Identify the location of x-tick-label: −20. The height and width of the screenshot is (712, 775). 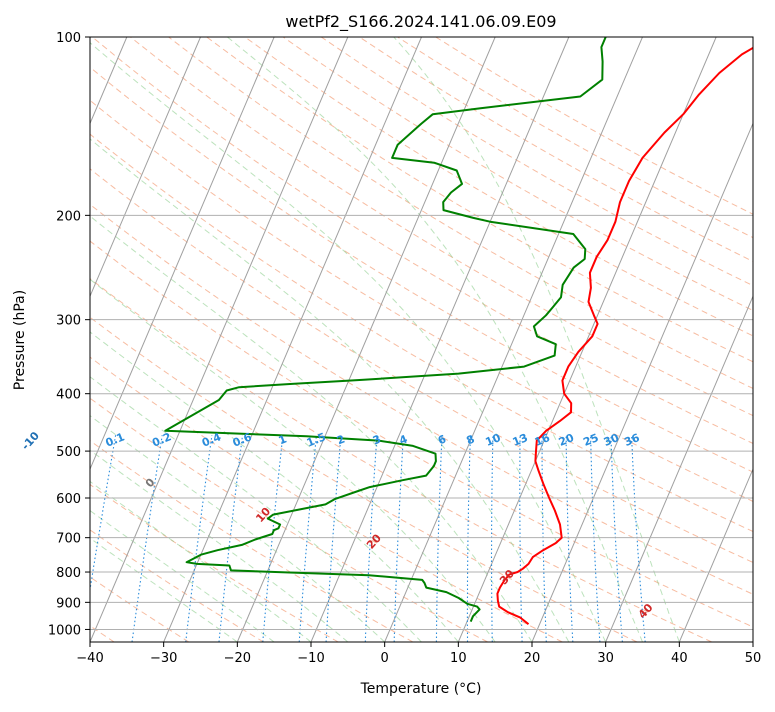
(237, 658).